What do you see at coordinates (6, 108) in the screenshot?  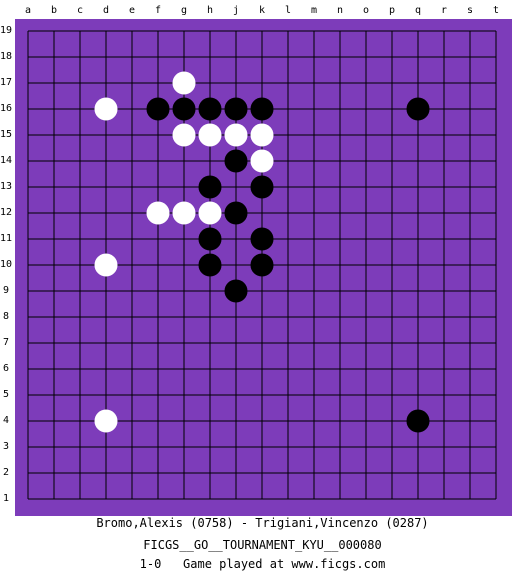 I see `row-label: 16` at bounding box center [6, 108].